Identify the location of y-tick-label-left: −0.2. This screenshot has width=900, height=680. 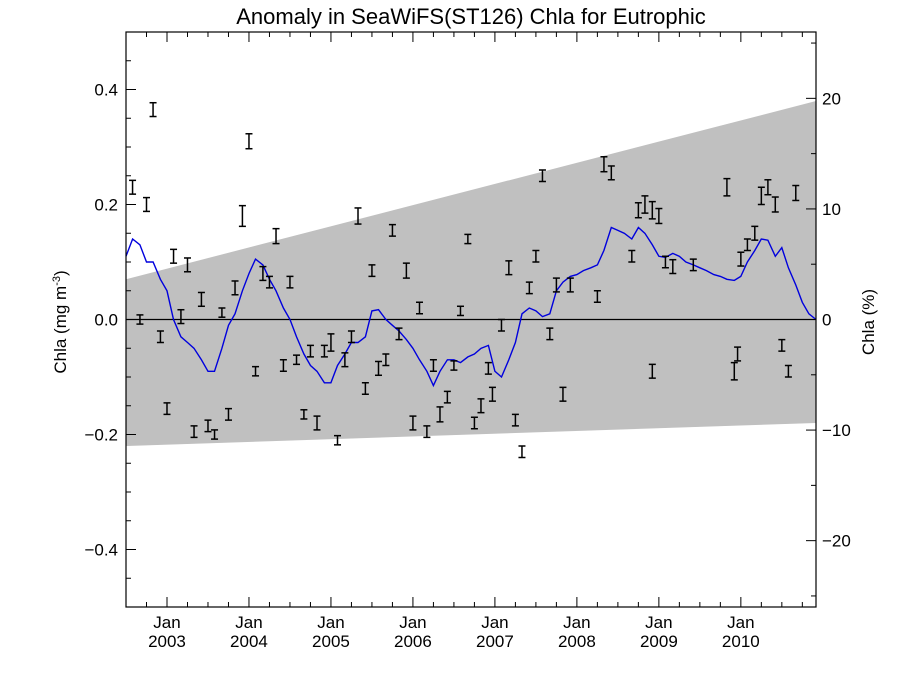
(101, 435).